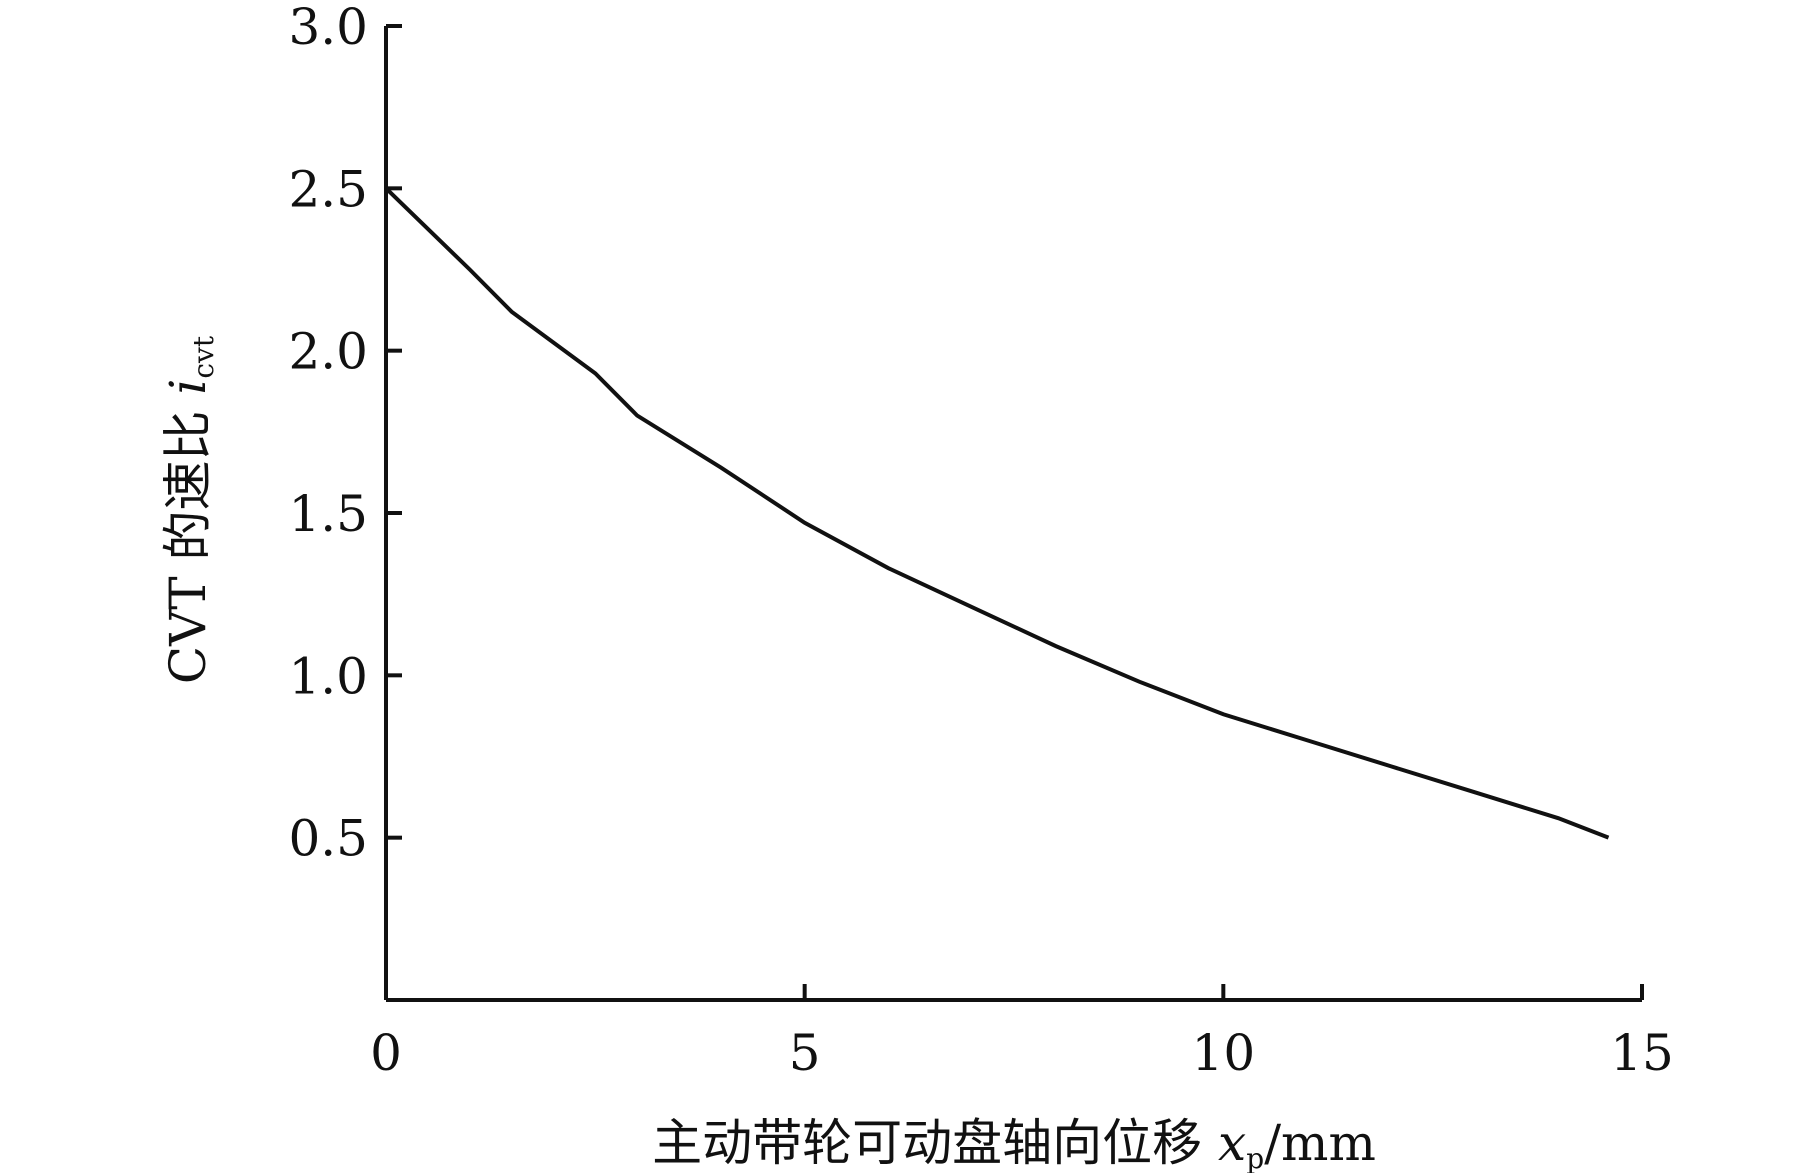 Image resolution: width=1819 pixels, height=1173 pixels. What do you see at coordinates (328, 28) in the screenshot?
I see `y-tick-label: 3.0` at bounding box center [328, 28].